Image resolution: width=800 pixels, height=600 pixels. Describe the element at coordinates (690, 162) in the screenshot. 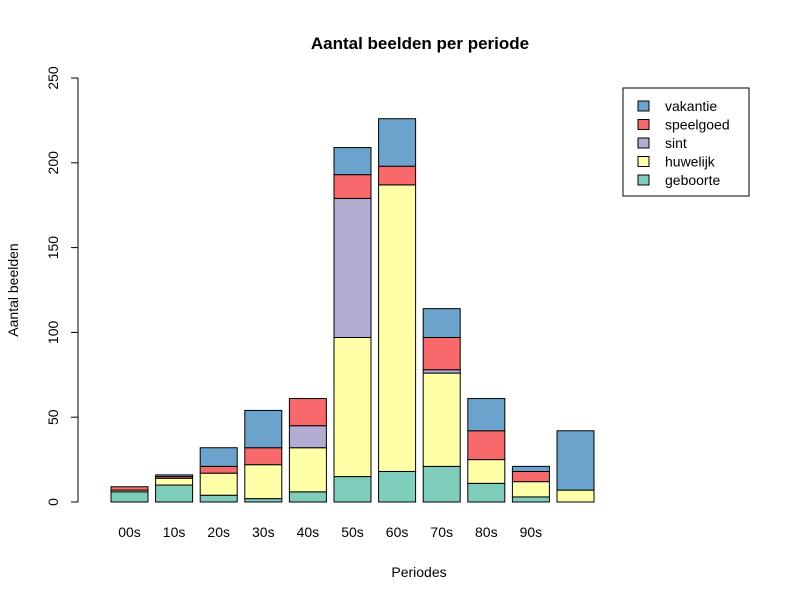

I see `legend-label-huwelijk: huwelijk` at that location.